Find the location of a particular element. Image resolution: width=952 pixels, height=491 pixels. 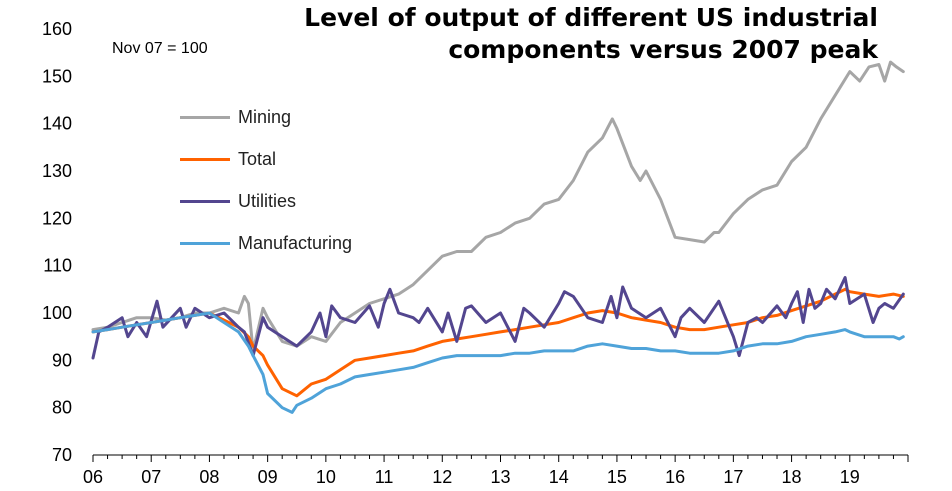

x-tick-label: 07 is located at coordinates (151, 477).